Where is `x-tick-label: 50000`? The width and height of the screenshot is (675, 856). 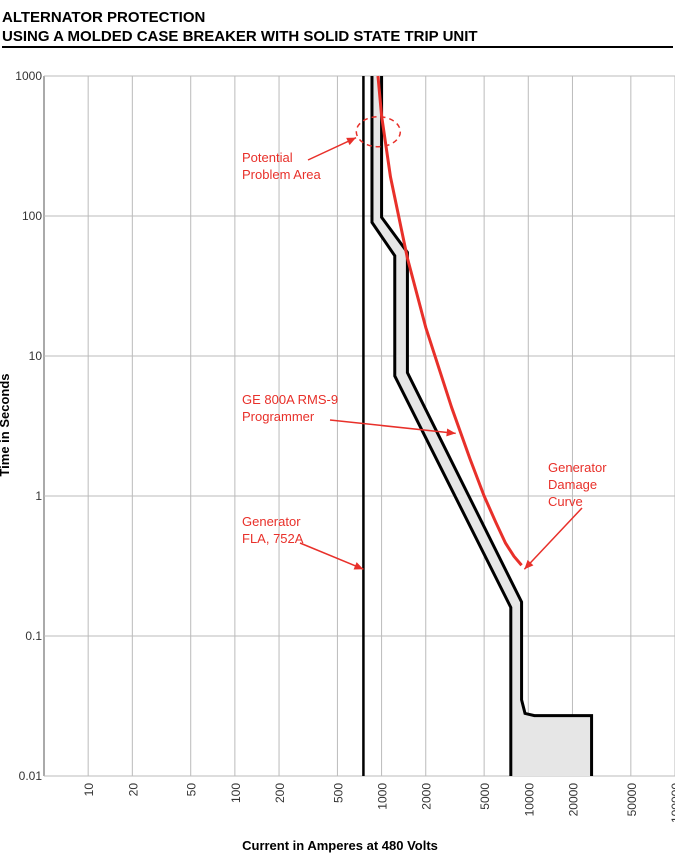
x-tick-label: 50000 is located at coordinates (632, 800).